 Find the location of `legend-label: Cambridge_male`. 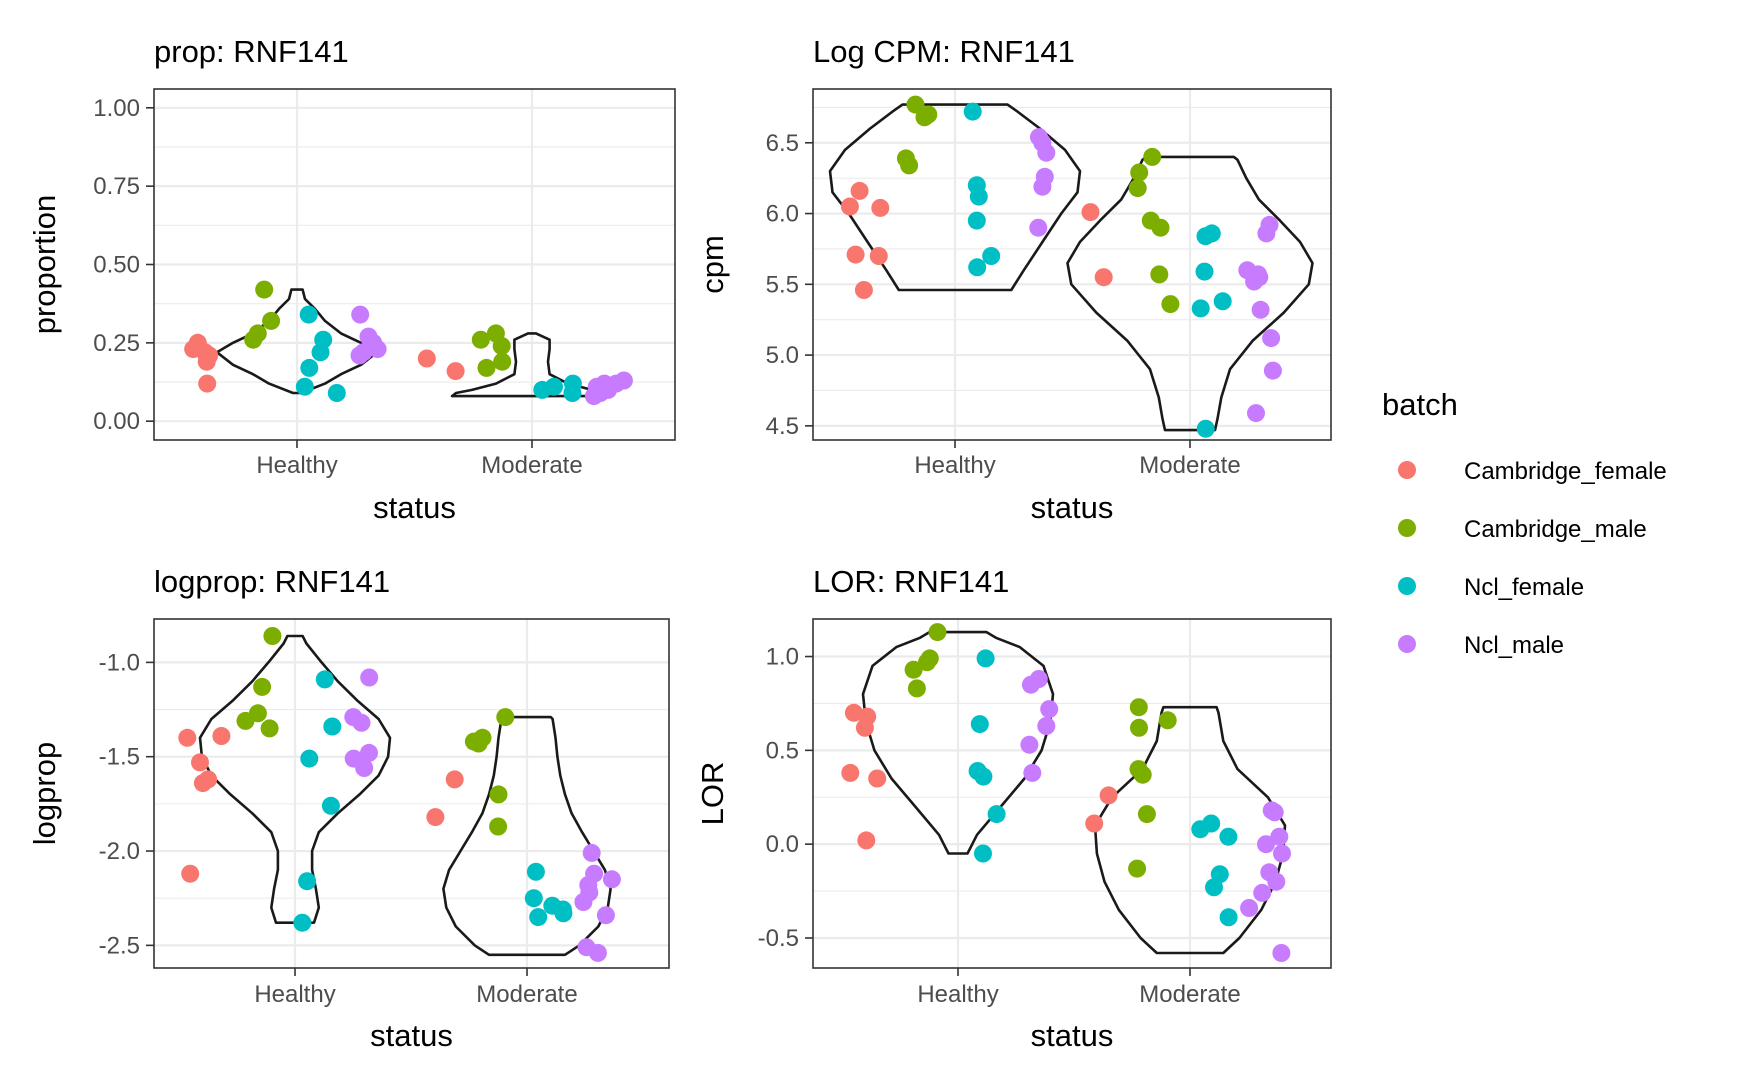

legend-label: Cambridge_male is located at coordinates (1555, 529).